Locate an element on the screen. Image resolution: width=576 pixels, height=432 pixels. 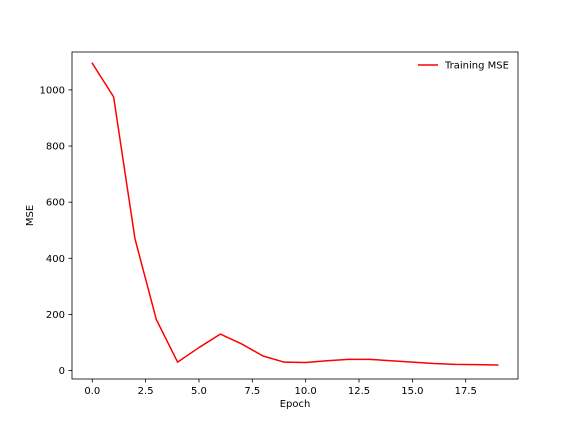
y-tick-label: 400 is located at coordinates (55, 259).